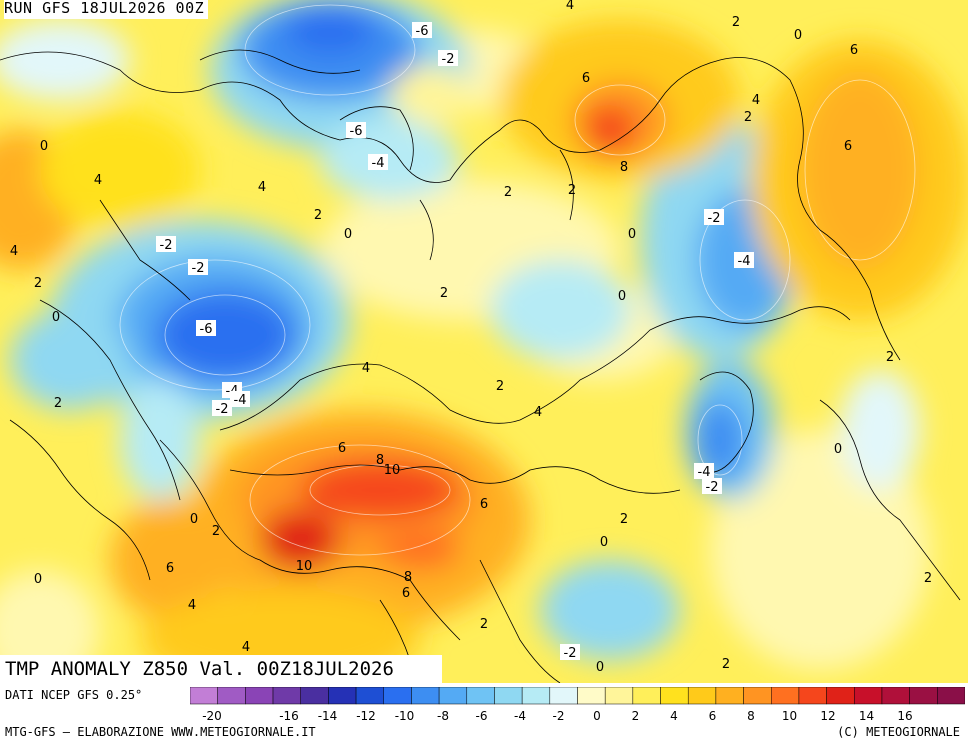  I want to click on color-scale: -20-16-14-12-10-8-6-4-2024681012141620, so click(577, 705).